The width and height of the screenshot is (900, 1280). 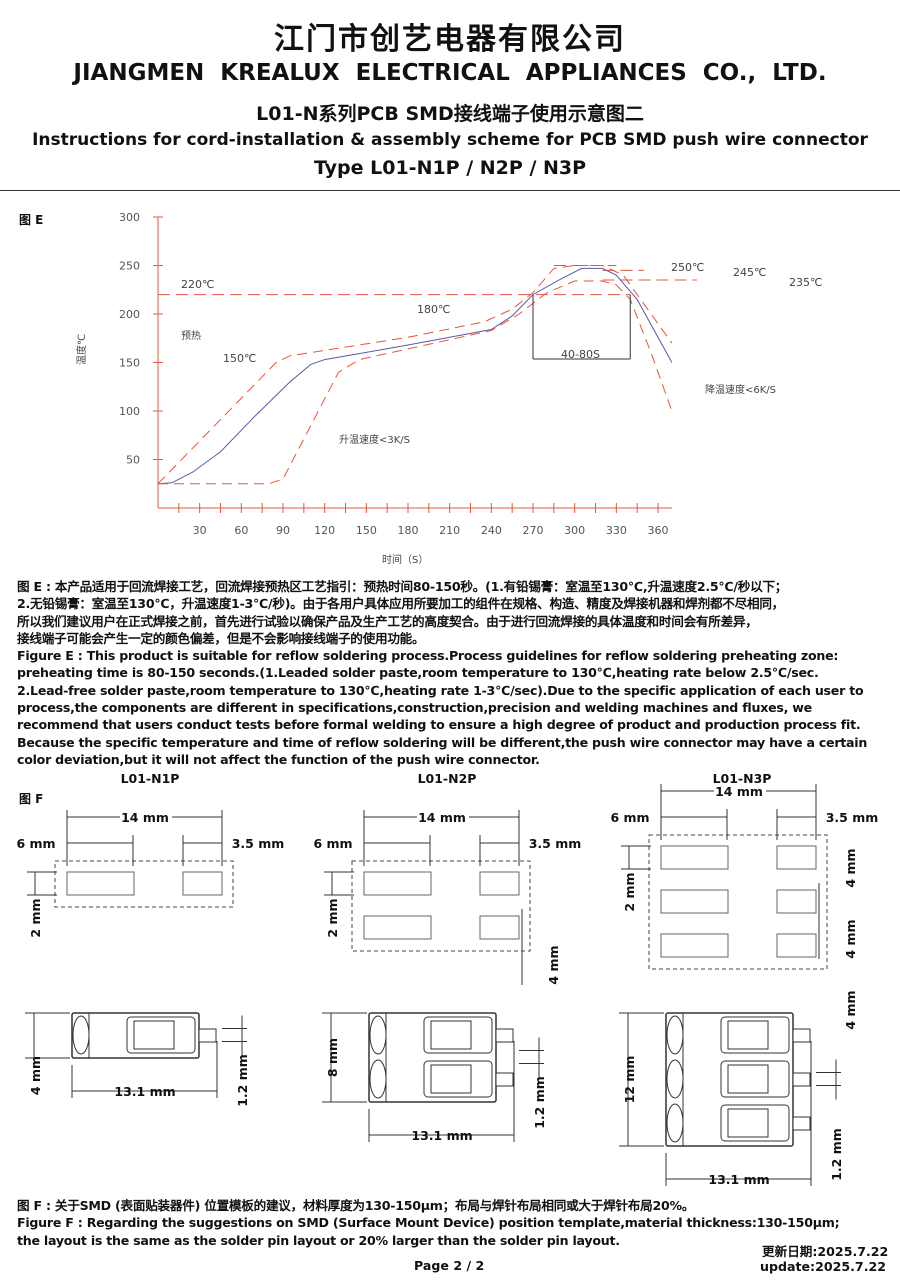 I want to click on x-tick-label: 270, so click(x=533, y=530).